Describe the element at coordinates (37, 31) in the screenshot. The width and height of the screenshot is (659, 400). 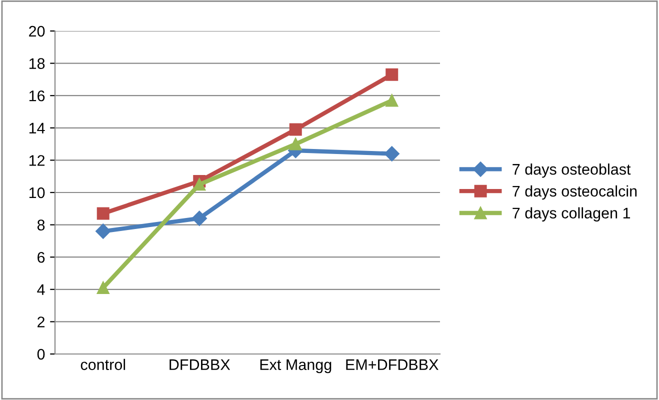
I see `y-tick-label: 20` at that location.